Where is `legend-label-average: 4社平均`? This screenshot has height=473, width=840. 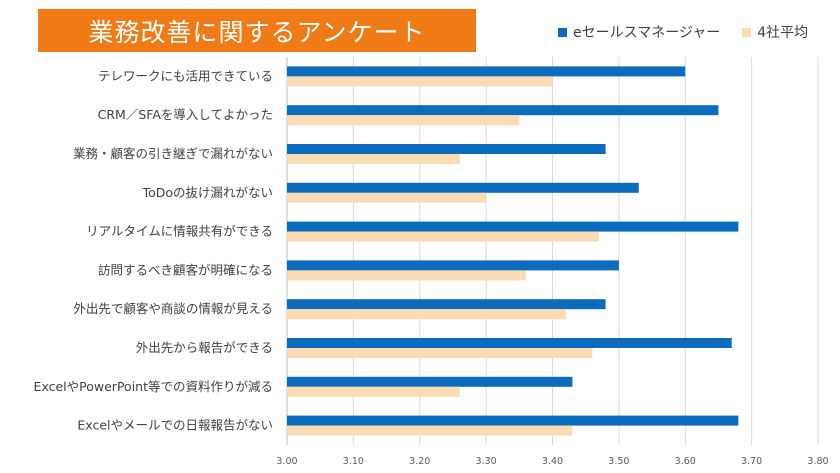
legend-label-average: 4社平均 is located at coordinates (783, 33).